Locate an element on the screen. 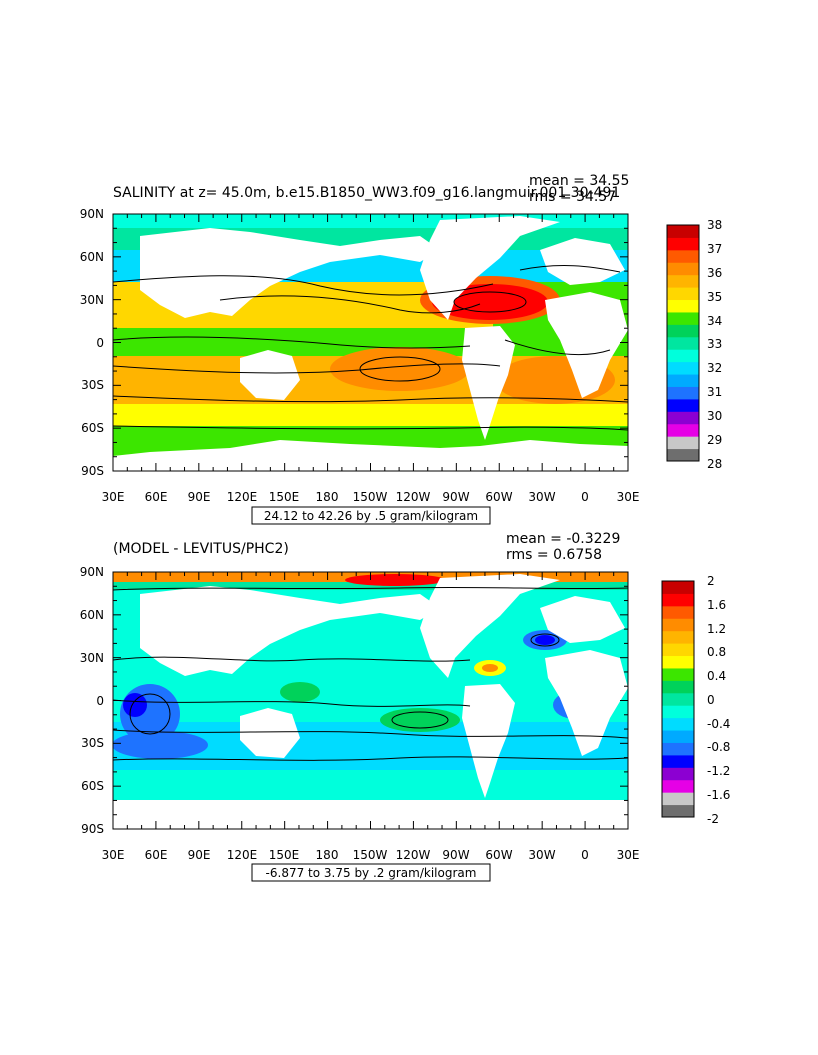 The width and height of the screenshot is (818, 1055). map2-lon-label: 150W is located at coordinates (370, 855).